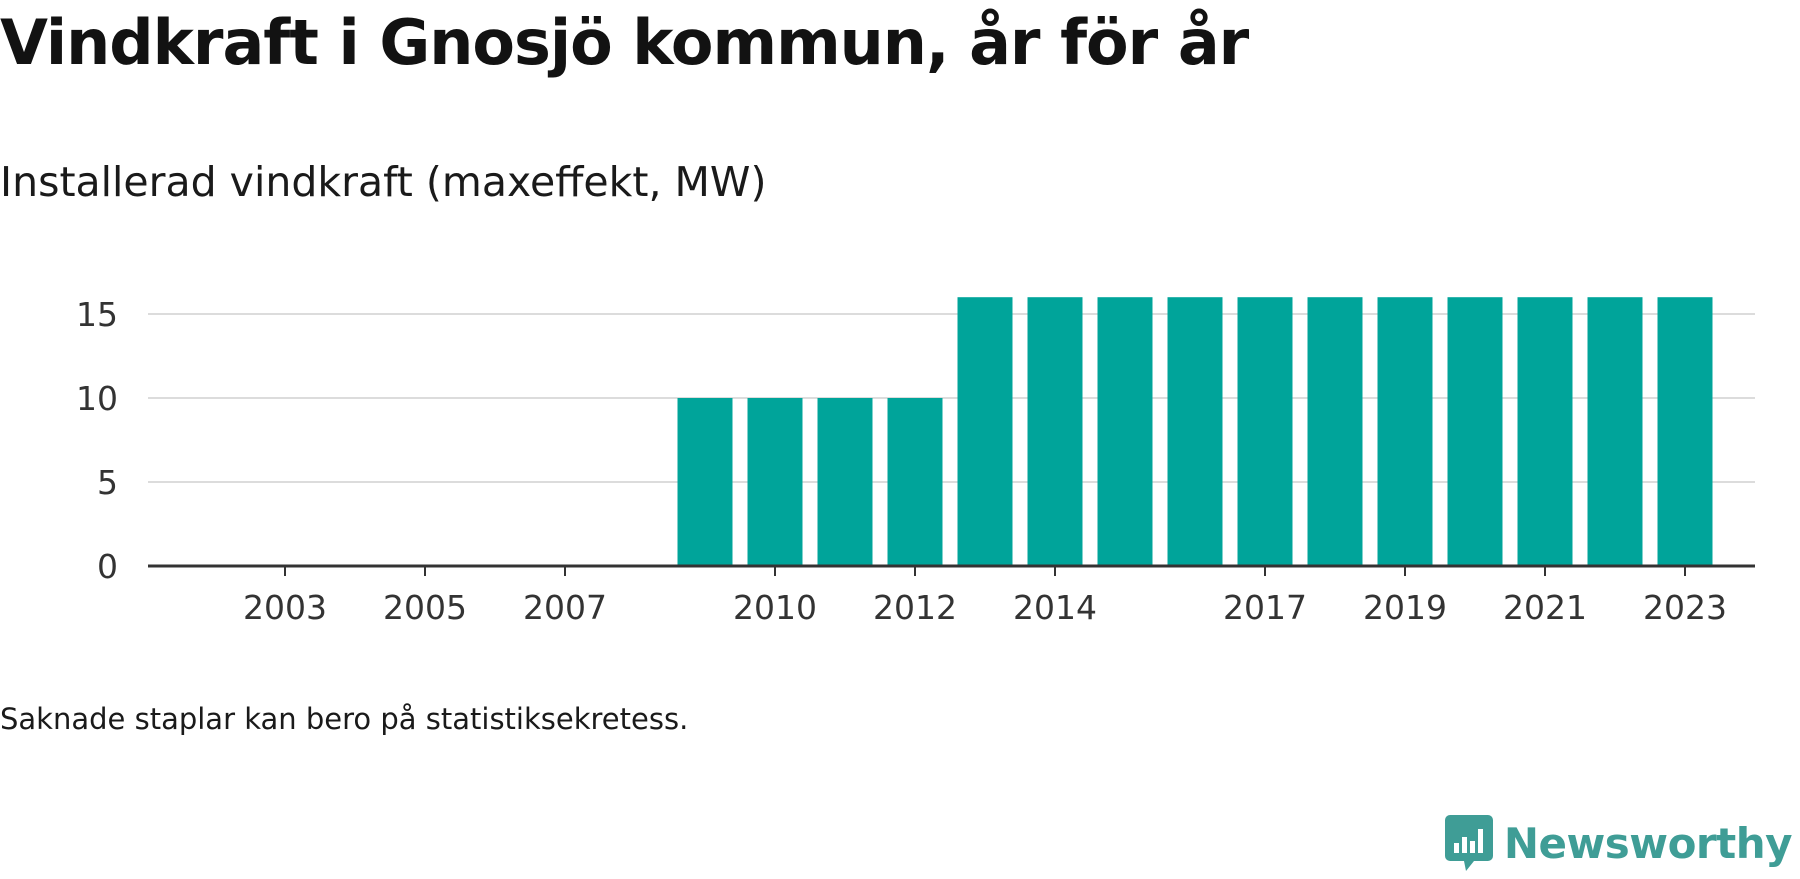 Image resolution: width=1800 pixels, height=879 pixels. Describe the element at coordinates (775, 482) in the screenshot. I see `bar-2010` at that location.